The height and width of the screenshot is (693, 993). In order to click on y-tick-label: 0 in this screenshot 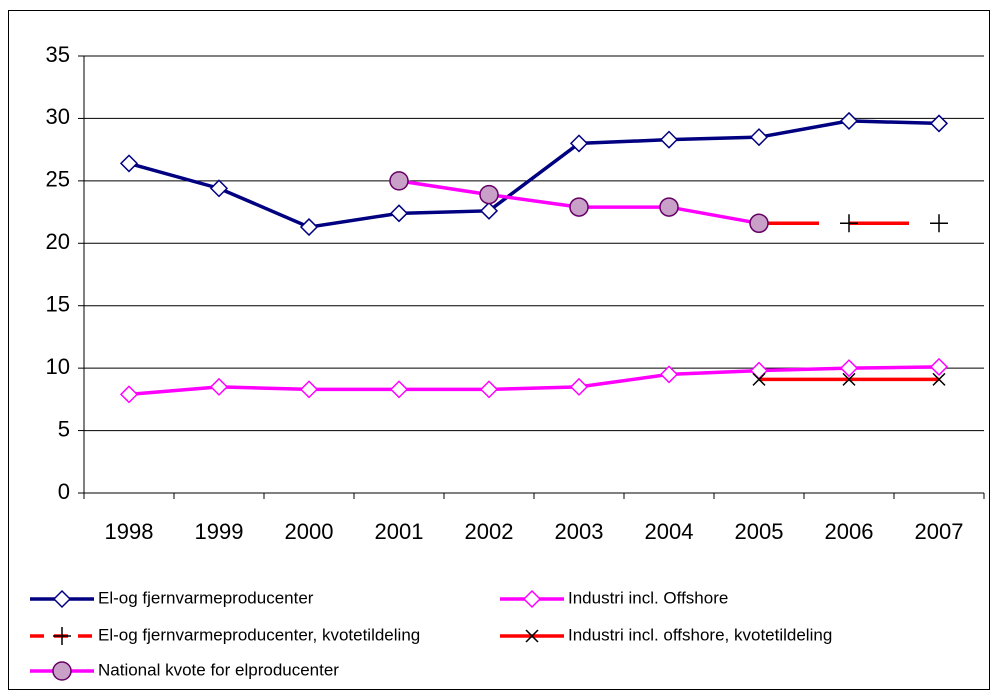, I will do `click(64, 491)`.